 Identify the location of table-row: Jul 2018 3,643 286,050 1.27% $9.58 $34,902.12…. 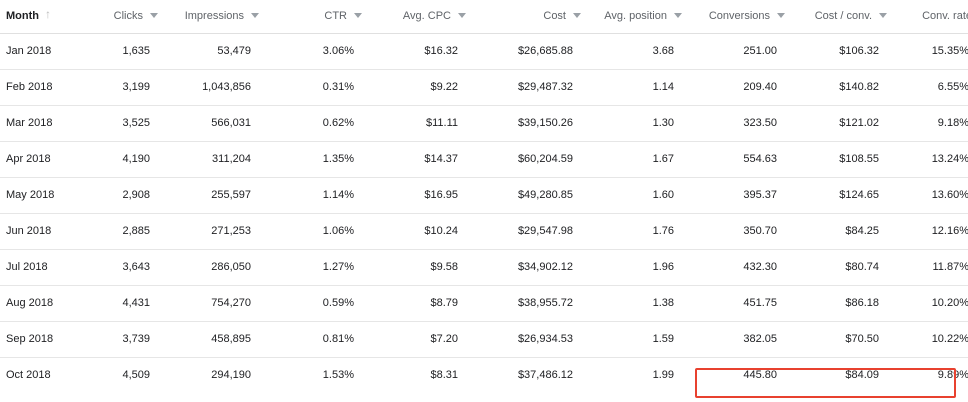
(484, 267).